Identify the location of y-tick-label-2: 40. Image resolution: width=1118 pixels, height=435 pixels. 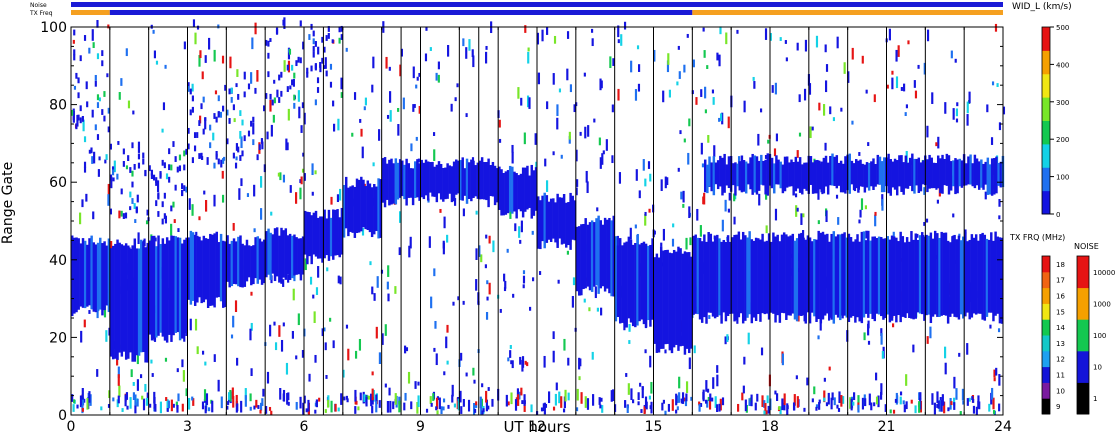
(58, 261).